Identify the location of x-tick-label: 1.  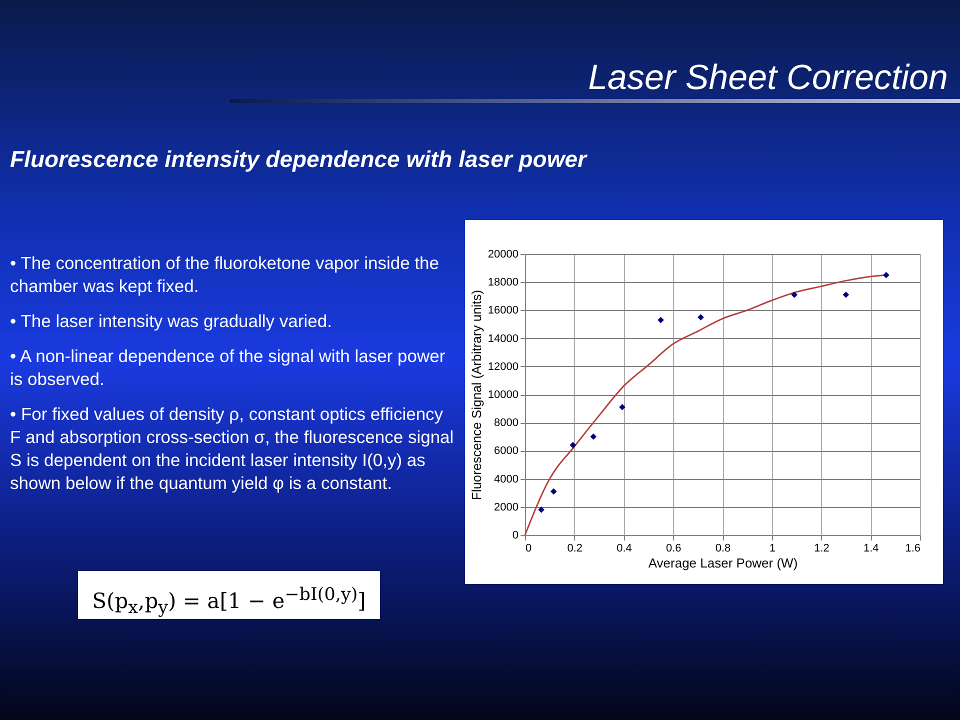
(772, 548).